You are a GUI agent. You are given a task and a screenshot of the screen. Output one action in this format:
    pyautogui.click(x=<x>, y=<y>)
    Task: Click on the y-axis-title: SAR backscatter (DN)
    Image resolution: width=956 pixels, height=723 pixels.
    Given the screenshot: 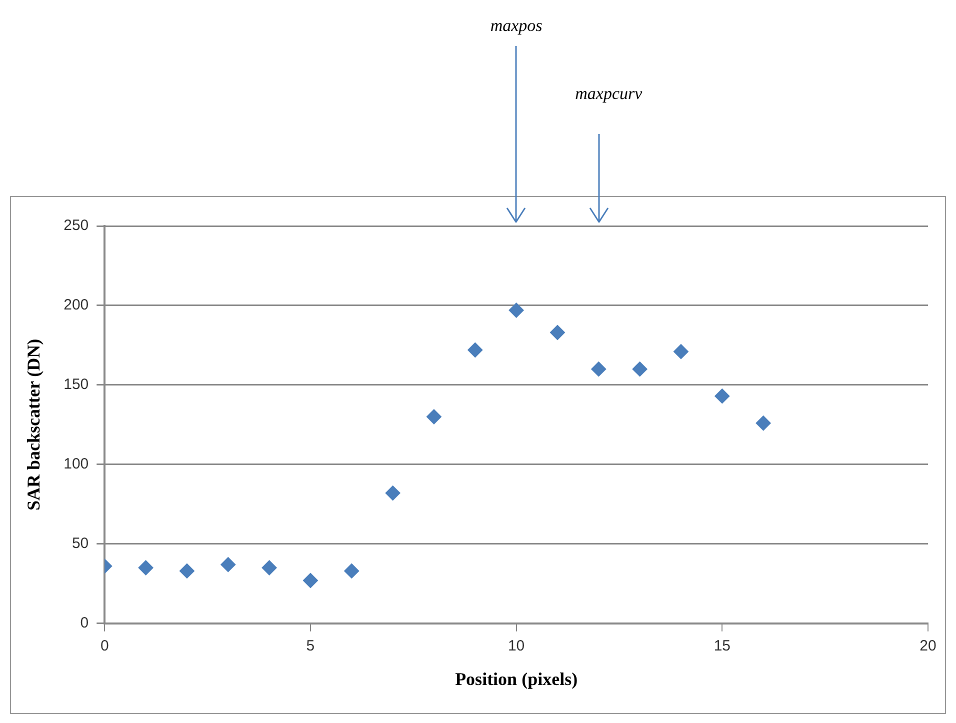 What is the action you would take?
    pyautogui.click(x=33, y=424)
    